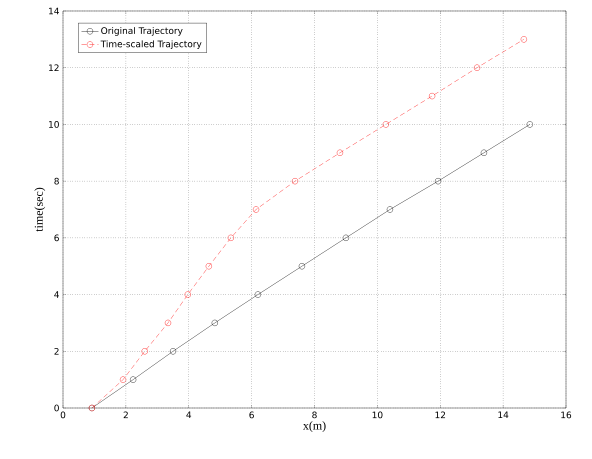 This screenshot has height=459, width=592. Describe the element at coordinates (40, 210) in the screenshot. I see `y-axis-title: time(sec)` at that location.